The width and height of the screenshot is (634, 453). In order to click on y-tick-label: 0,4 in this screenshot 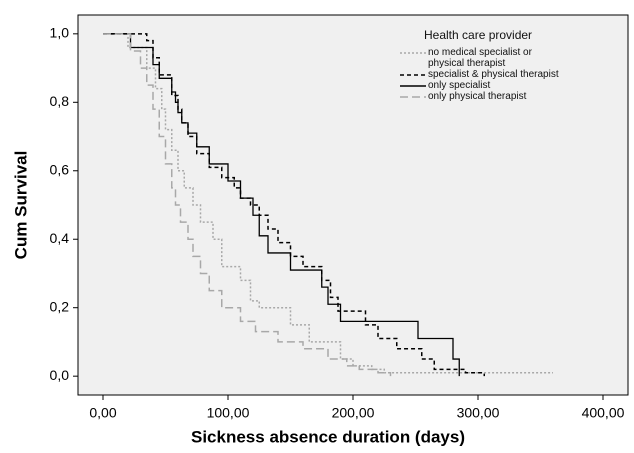, I will do `click(60, 238)`.